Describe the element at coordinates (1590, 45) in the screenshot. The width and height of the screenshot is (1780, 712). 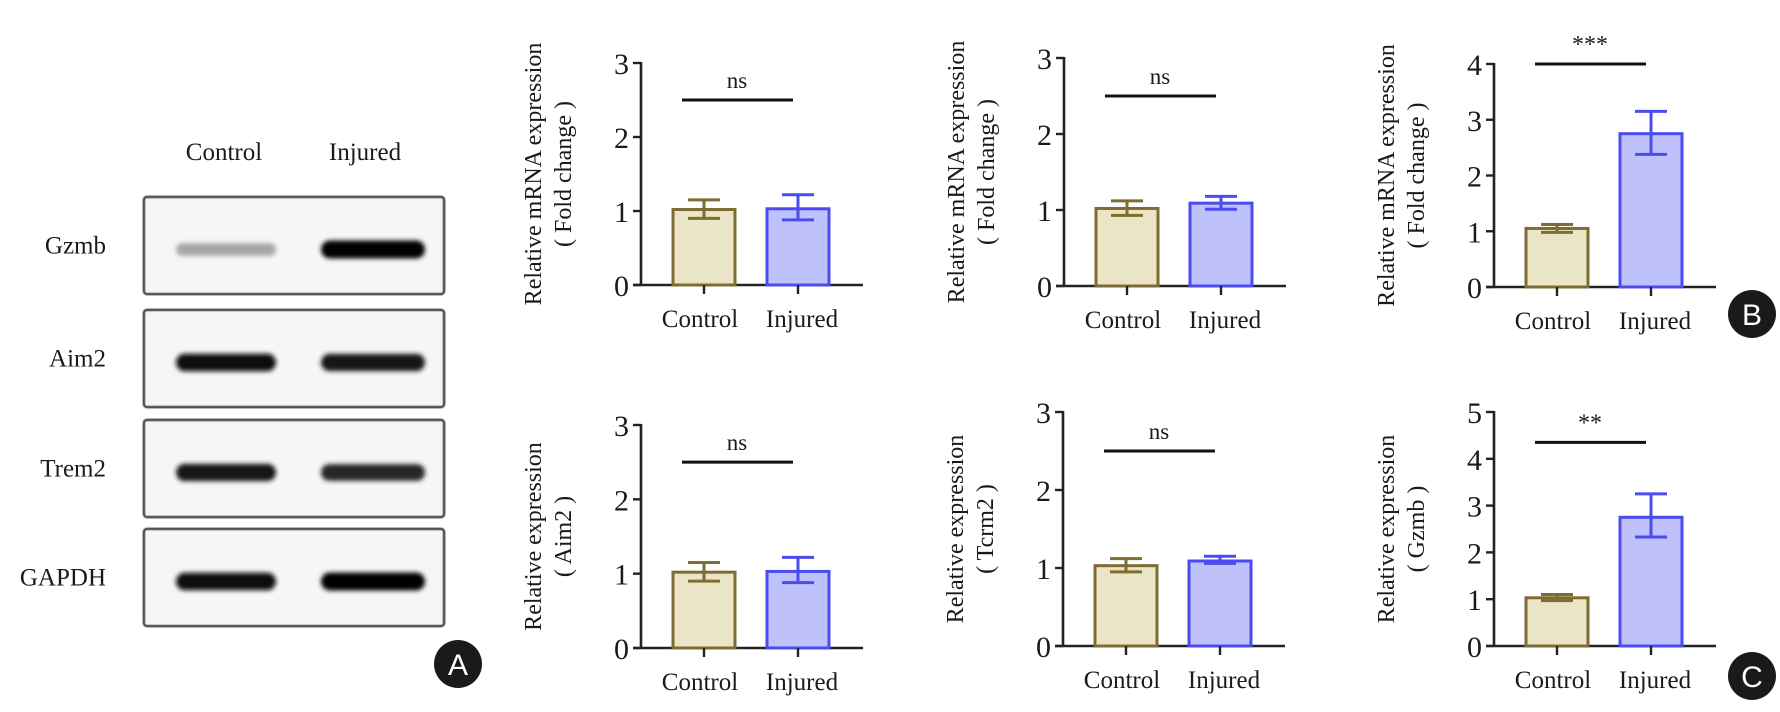
I see `significance-label: ***` at that location.